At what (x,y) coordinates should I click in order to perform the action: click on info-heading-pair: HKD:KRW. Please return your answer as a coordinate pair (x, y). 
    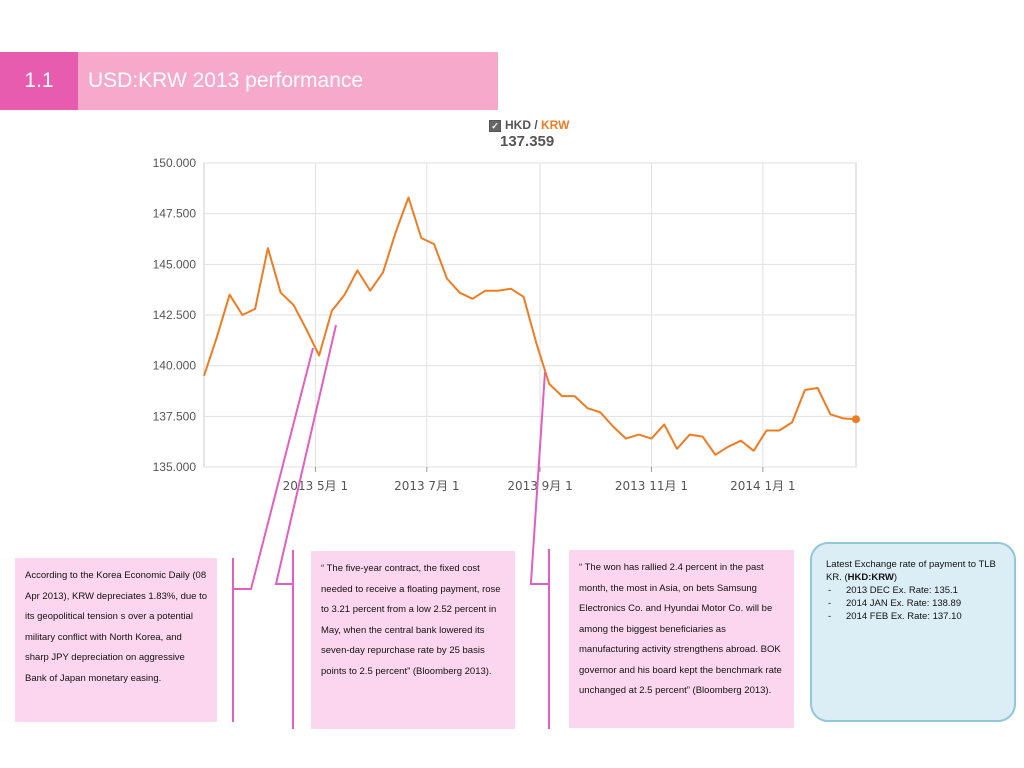
    Looking at the image, I should click on (870, 577).